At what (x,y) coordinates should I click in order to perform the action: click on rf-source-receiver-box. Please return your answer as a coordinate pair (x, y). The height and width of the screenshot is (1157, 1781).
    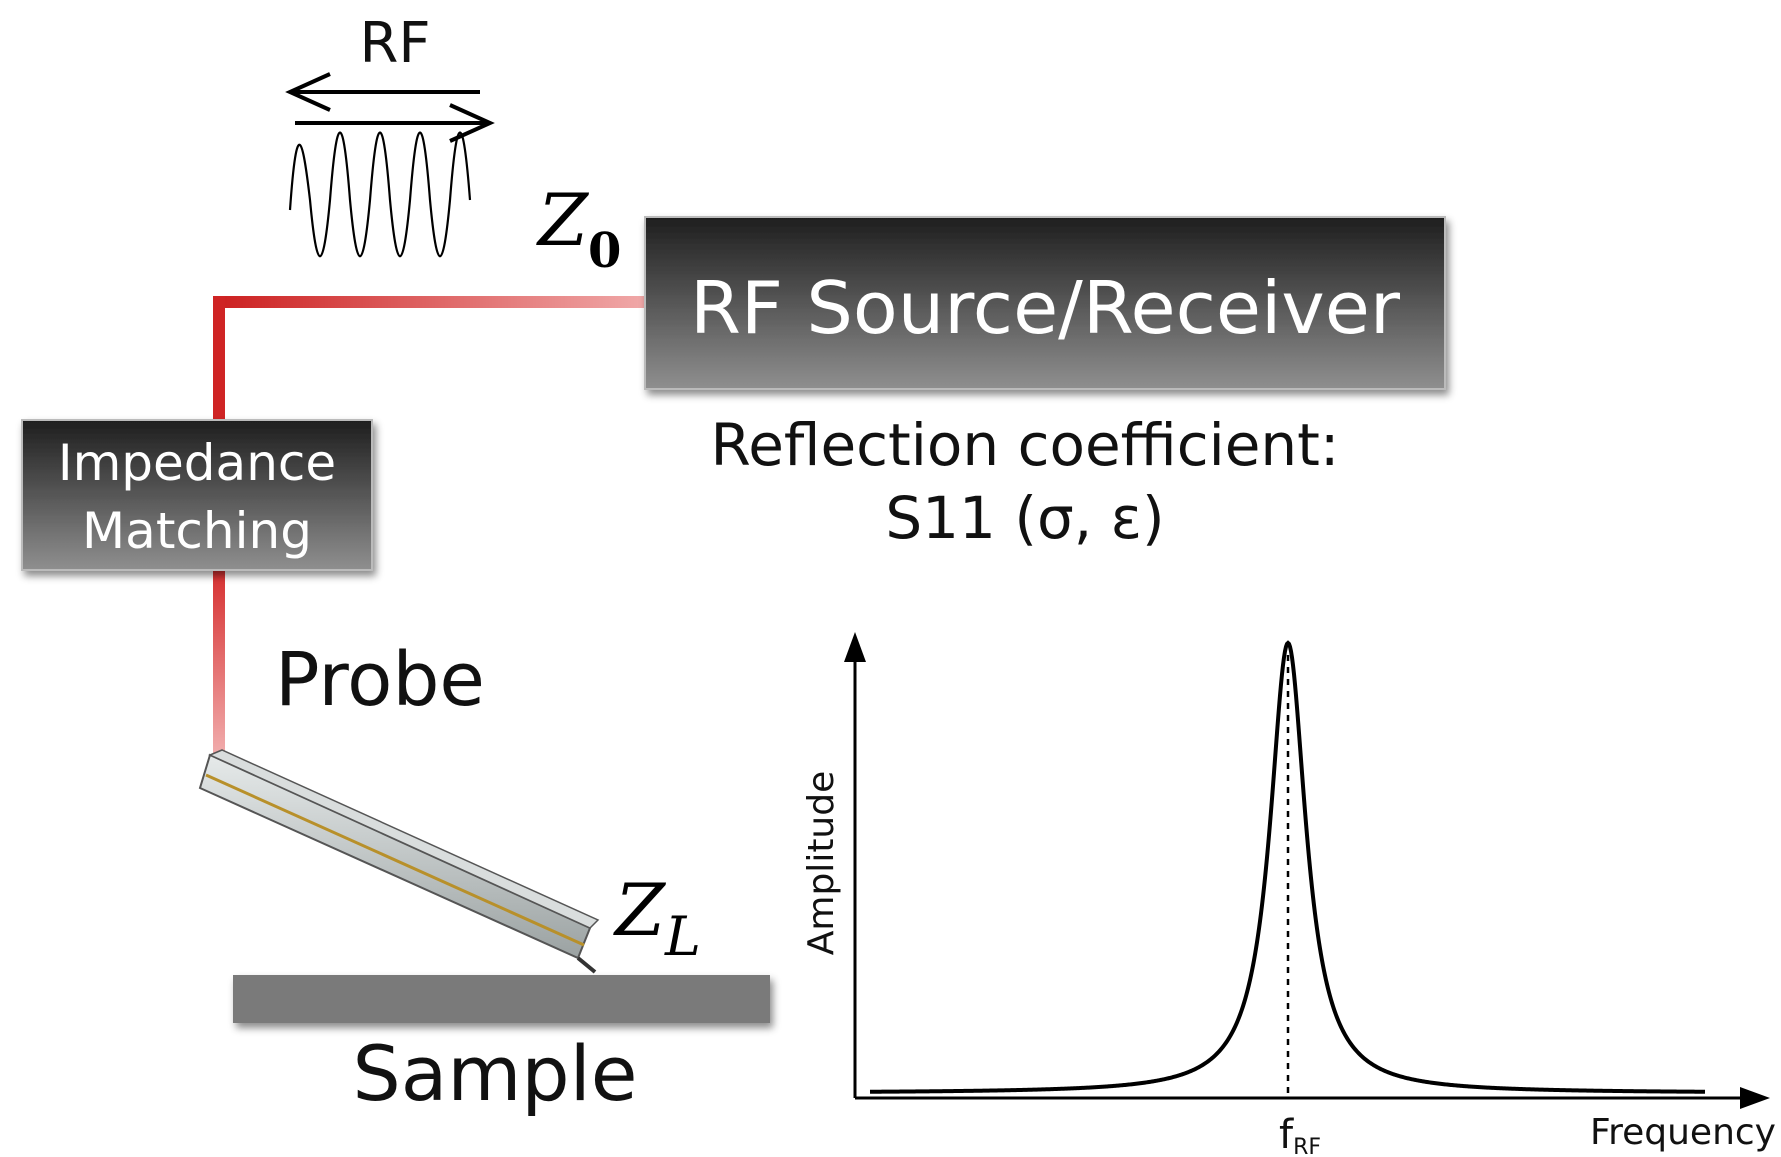
    Looking at the image, I should click on (1045, 303).